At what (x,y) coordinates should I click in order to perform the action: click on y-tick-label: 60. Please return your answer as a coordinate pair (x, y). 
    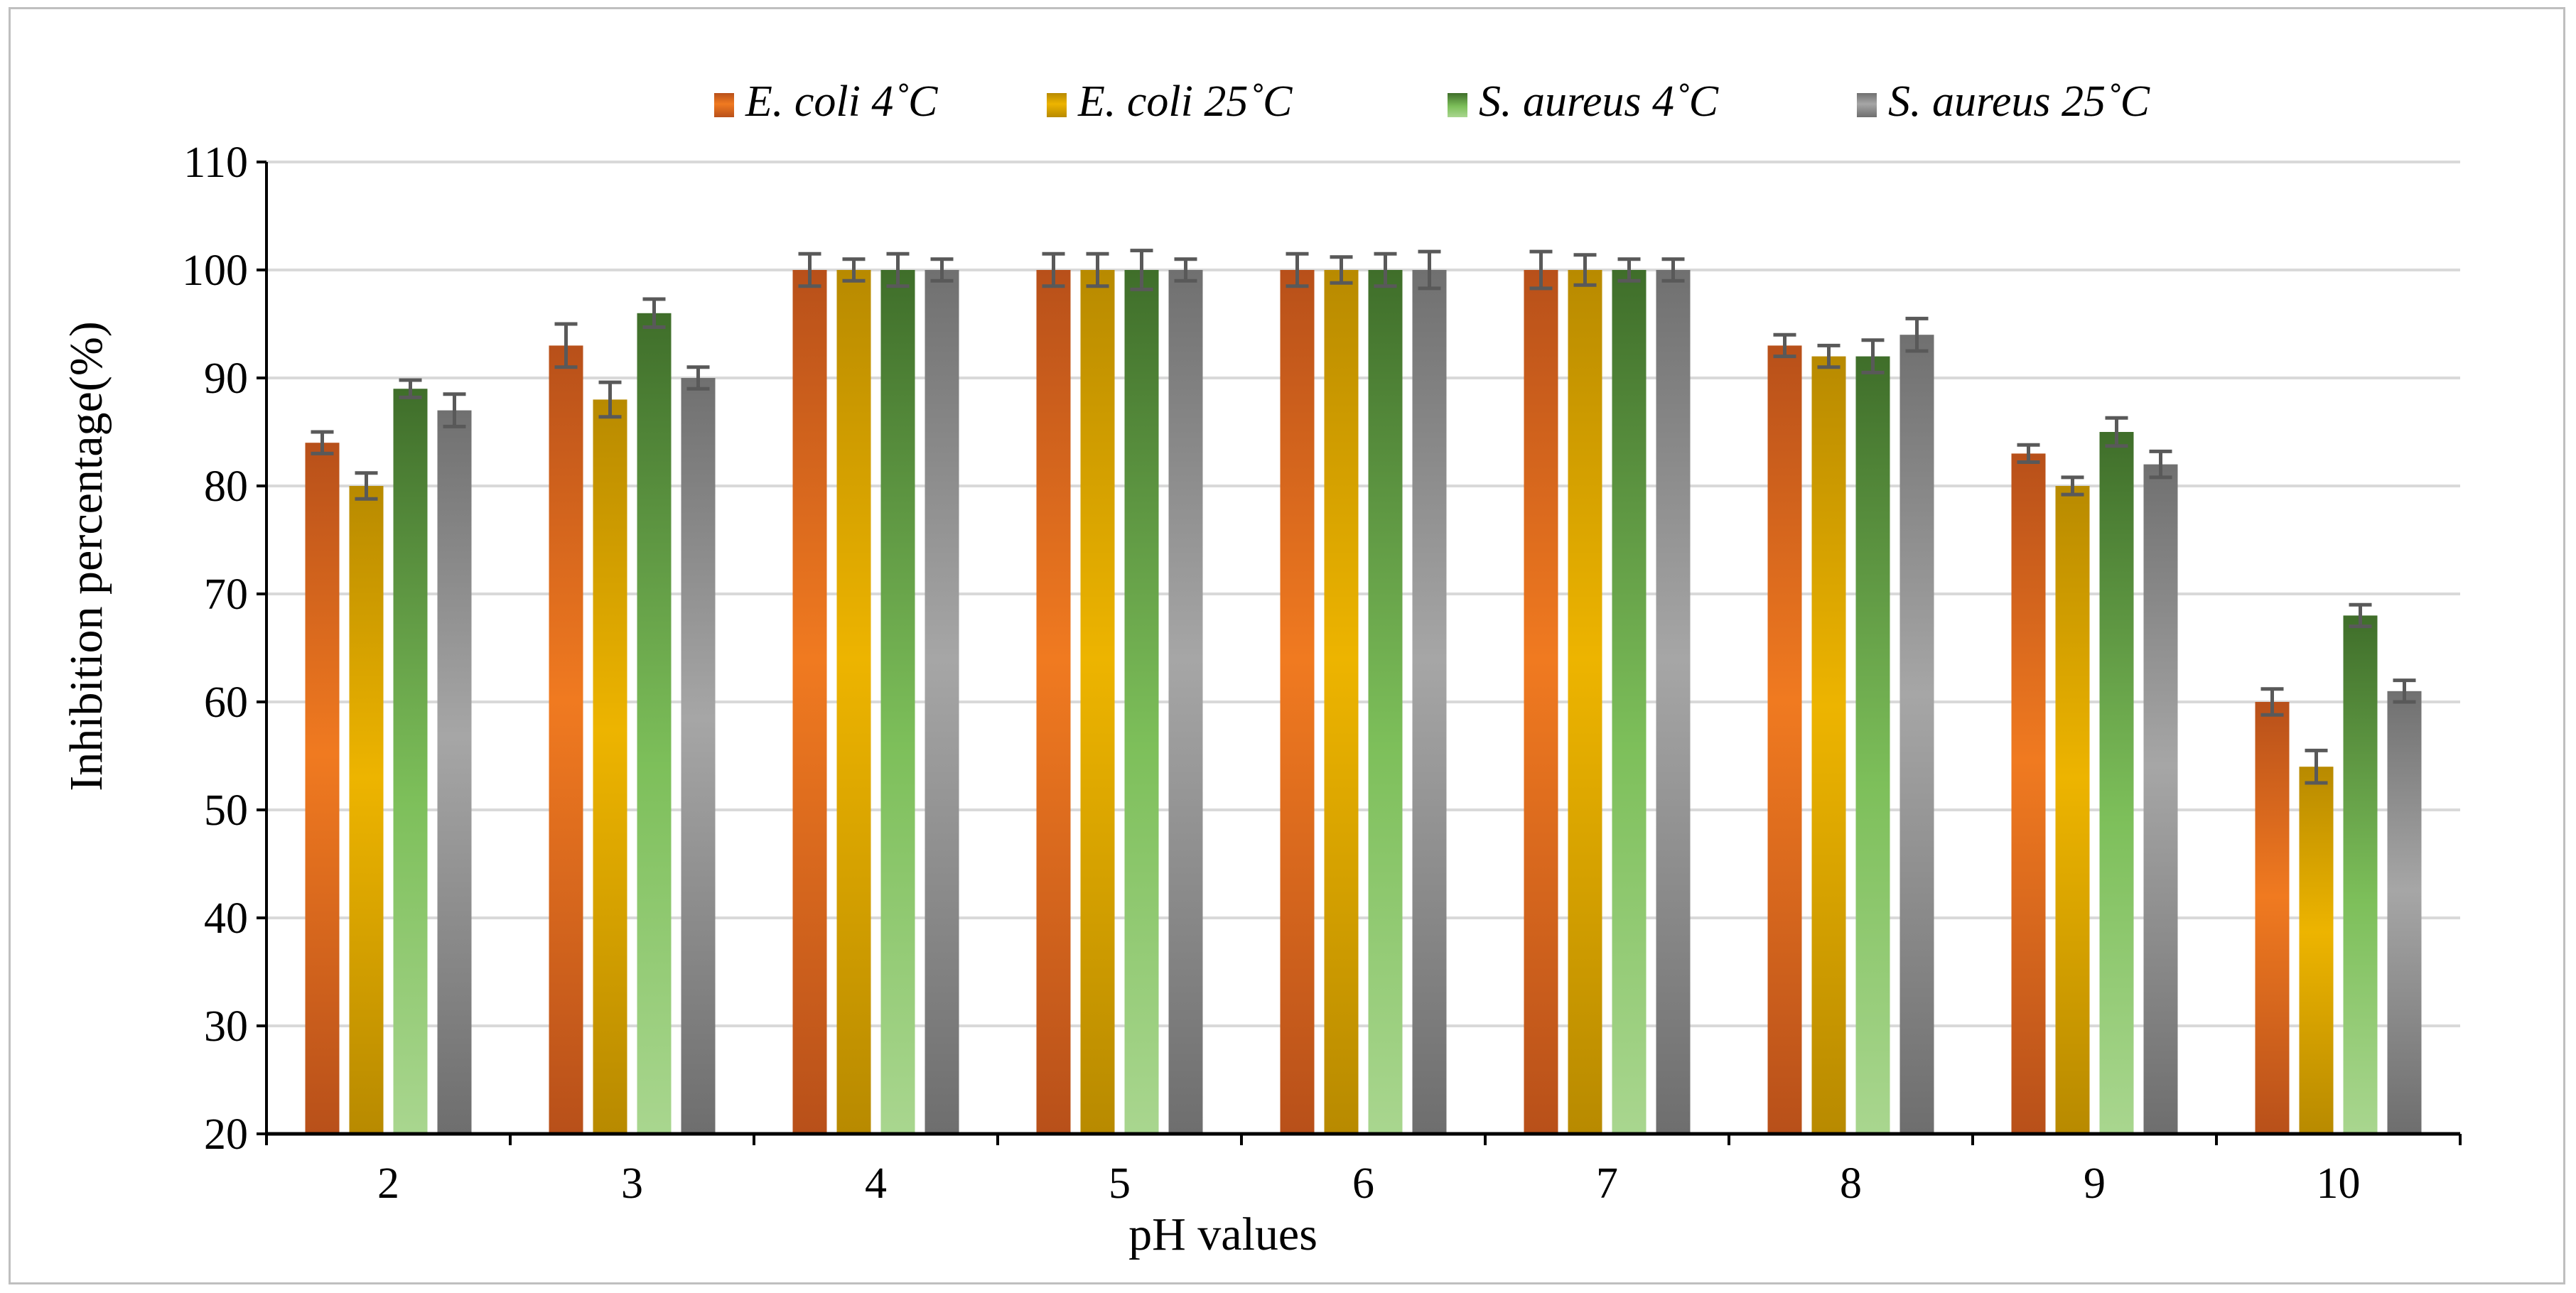
    Looking at the image, I should click on (226, 702).